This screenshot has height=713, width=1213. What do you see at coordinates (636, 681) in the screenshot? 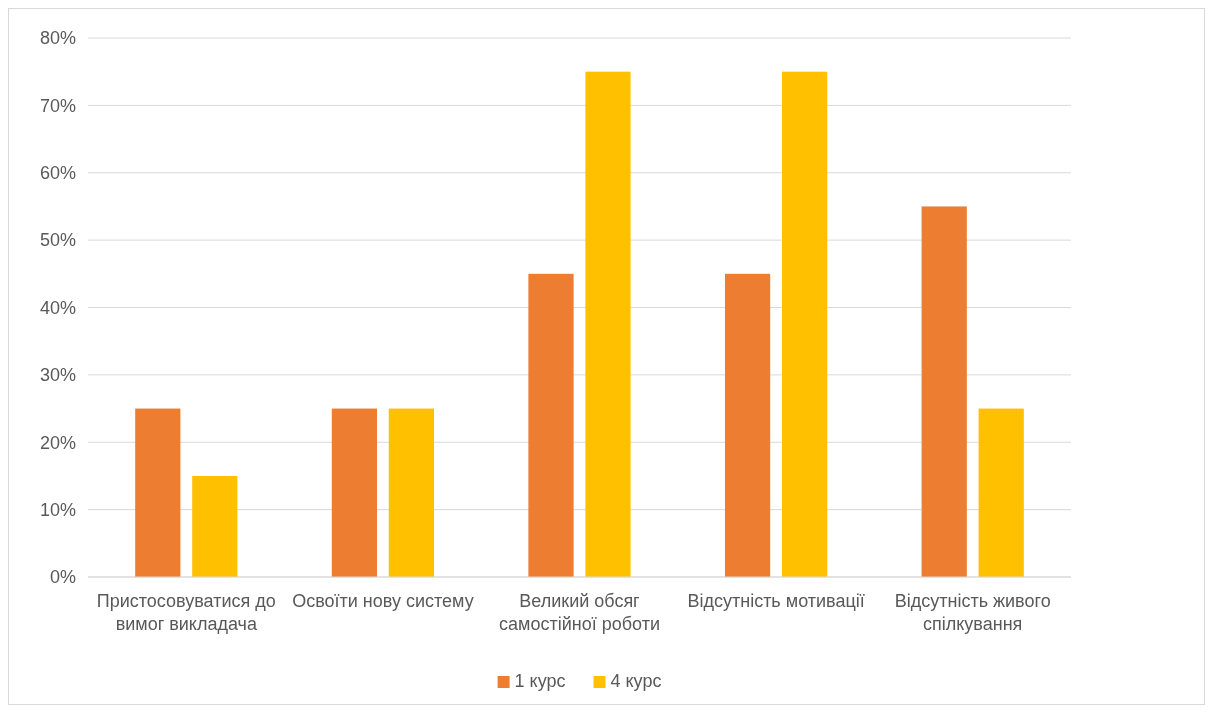
I see `legend-label: 4 курс` at bounding box center [636, 681].